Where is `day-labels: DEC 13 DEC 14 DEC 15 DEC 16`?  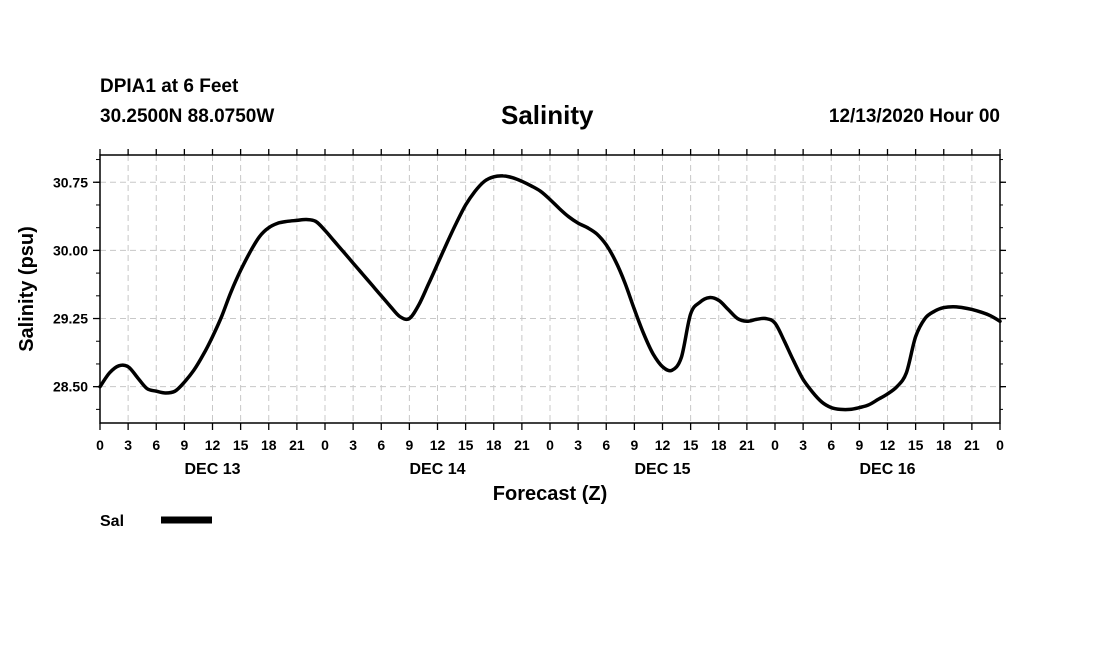 day-labels: DEC 13 DEC 14 DEC 15 DEC 16 is located at coordinates (549, 469).